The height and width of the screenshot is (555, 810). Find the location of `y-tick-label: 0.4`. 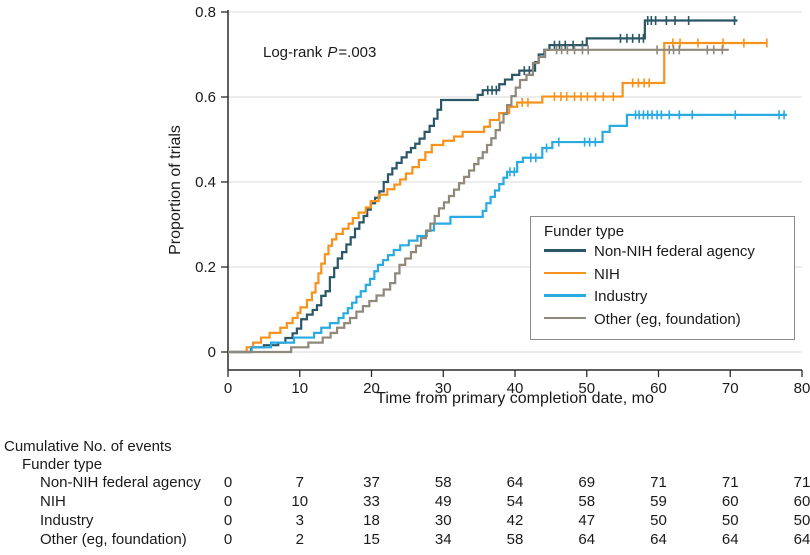

y-tick-label: 0.4 is located at coordinates (205, 182).